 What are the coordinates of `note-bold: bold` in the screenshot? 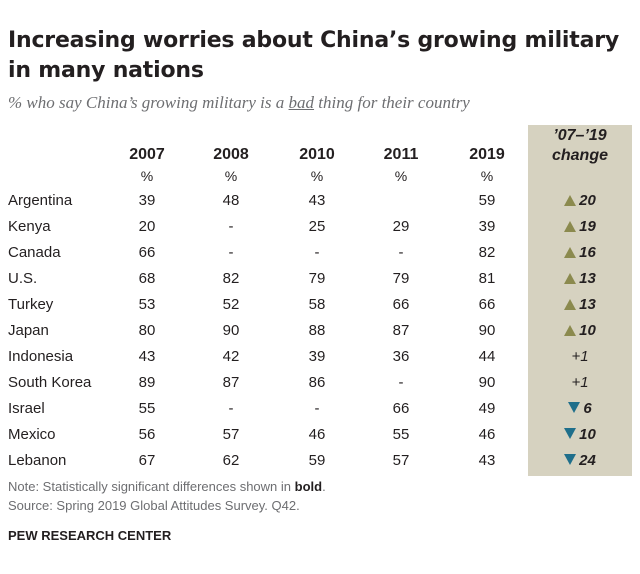 It's located at (308, 486).